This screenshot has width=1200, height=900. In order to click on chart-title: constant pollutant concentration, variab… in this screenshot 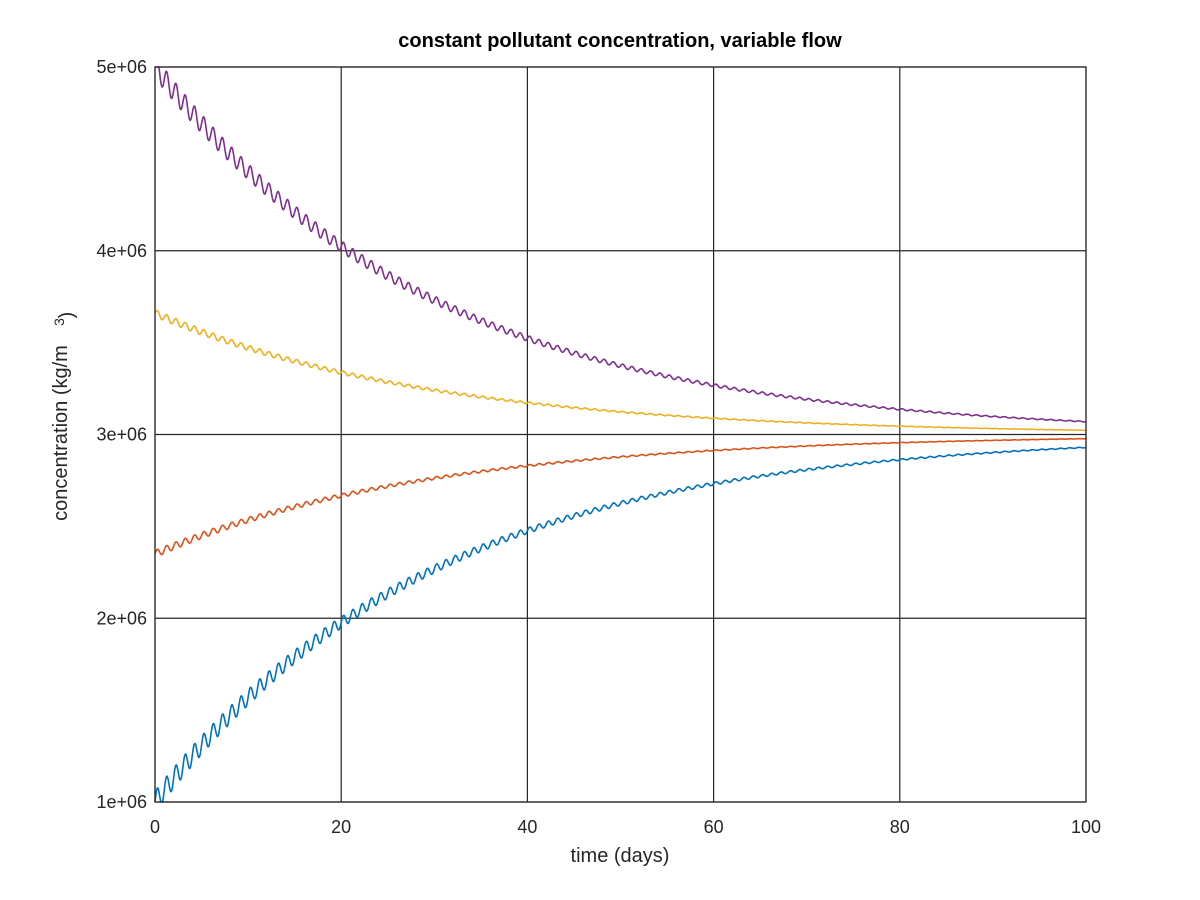, I will do `click(620, 41)`.